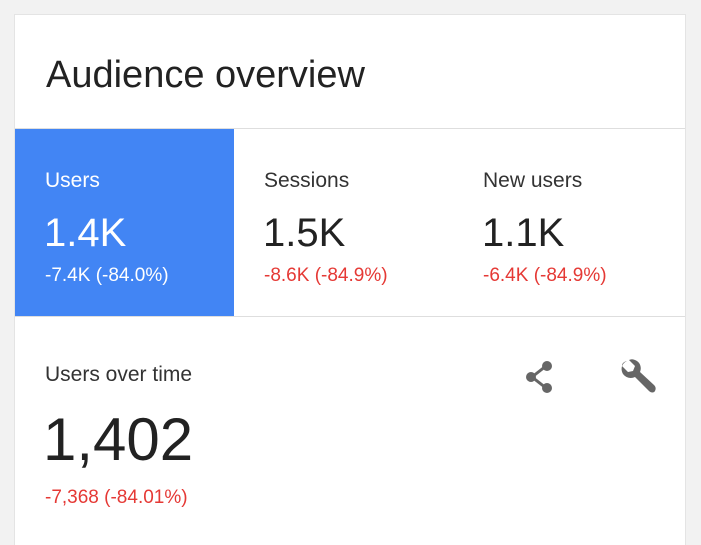 This screenshot has height=545, width=701. What do you see at coordinates (523, 233) in the screenshot?
I see `metric-value: 1.1K` at bounding box center [523, 233].